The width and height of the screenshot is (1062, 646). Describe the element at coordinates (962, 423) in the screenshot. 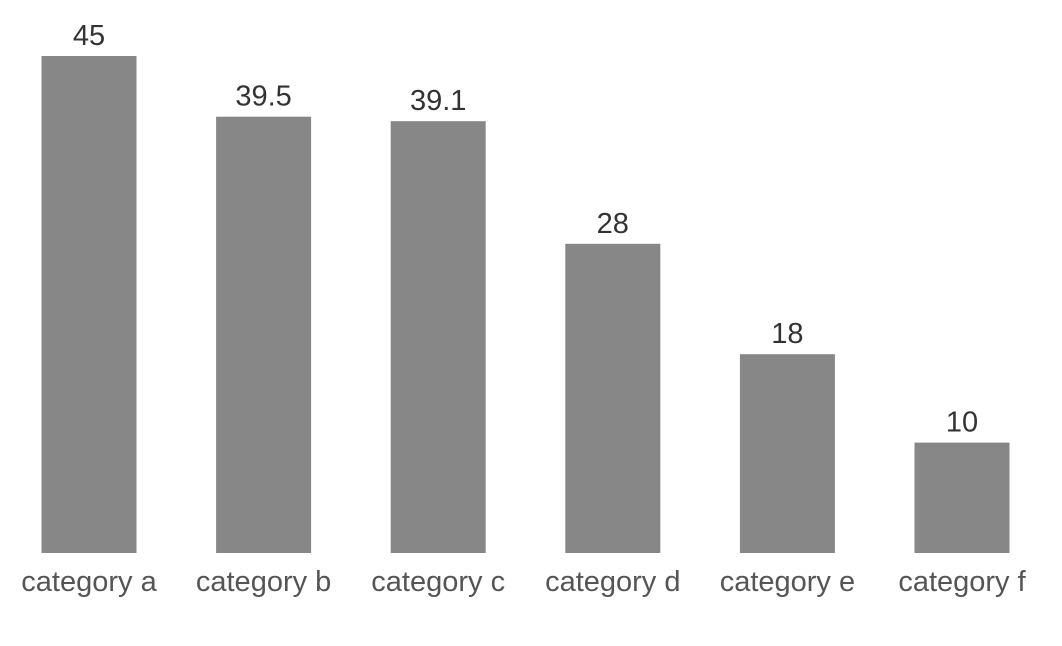

I see `bar-value-label: 10` at that location.